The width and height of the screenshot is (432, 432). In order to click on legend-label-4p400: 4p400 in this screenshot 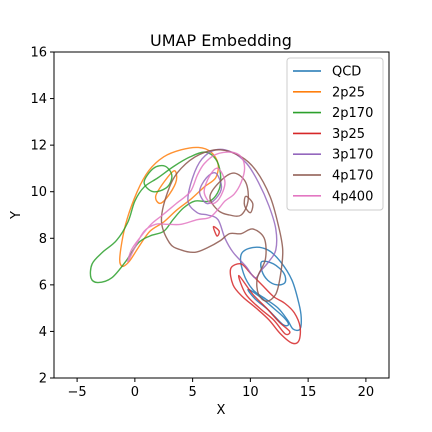, I will do `click(352, 196)`.